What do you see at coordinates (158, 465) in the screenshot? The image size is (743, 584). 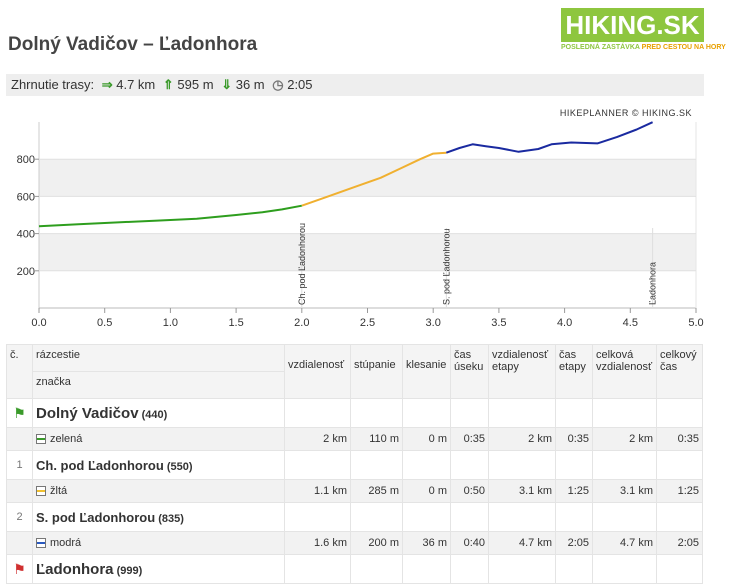 I see `point-name: Ch. pod Ľadonhorou (550)` at bounding box center [158, 465].